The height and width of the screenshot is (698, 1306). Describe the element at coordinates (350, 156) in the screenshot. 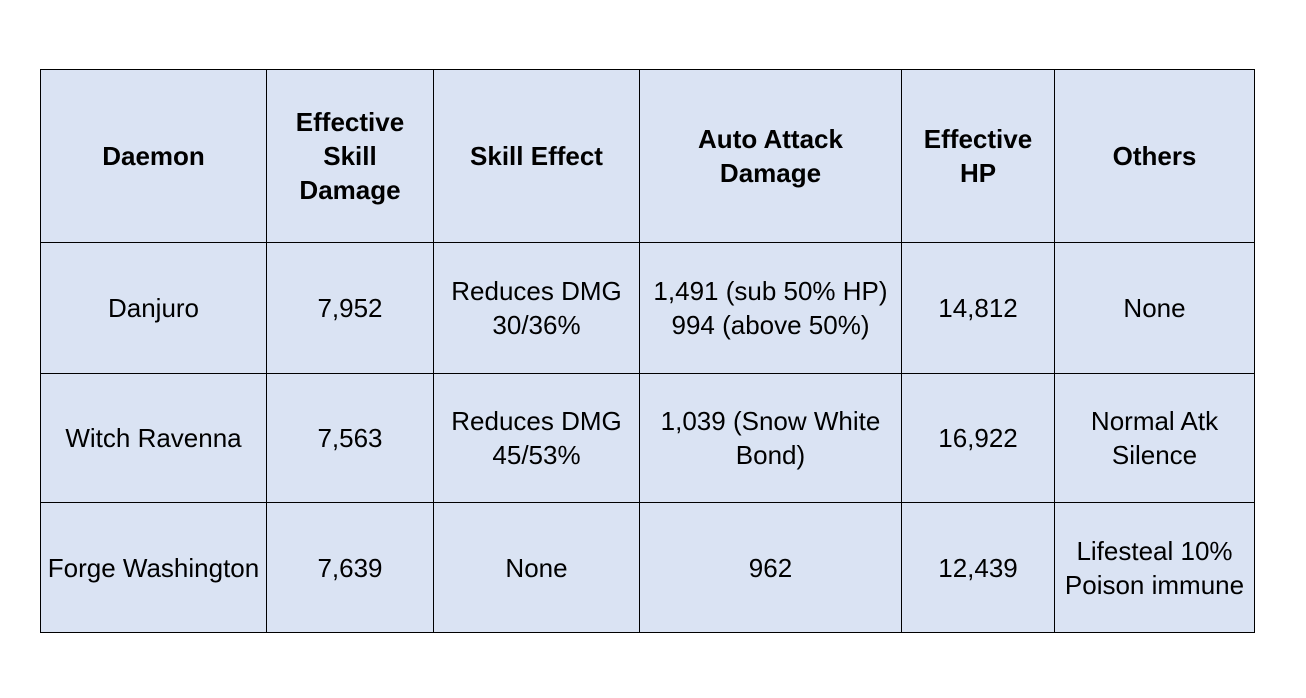

I see `header-cell: Effective Skill Damage` at that location.